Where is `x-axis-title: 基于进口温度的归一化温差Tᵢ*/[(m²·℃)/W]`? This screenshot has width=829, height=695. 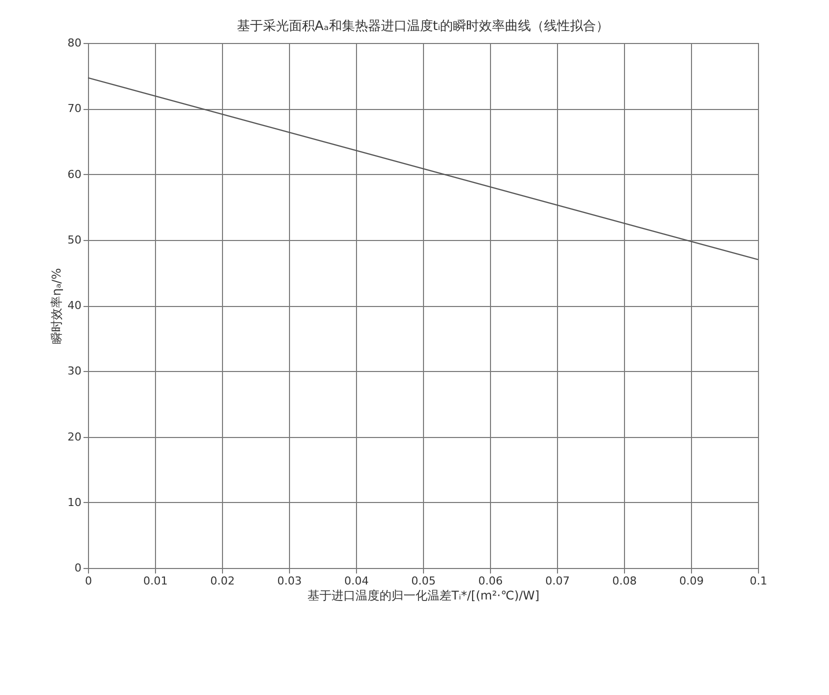 x-axis-title: 基于进口温度的归一化温差Tᵢ*/[(m²·℃)/W] is located at coordinates (424, 595).